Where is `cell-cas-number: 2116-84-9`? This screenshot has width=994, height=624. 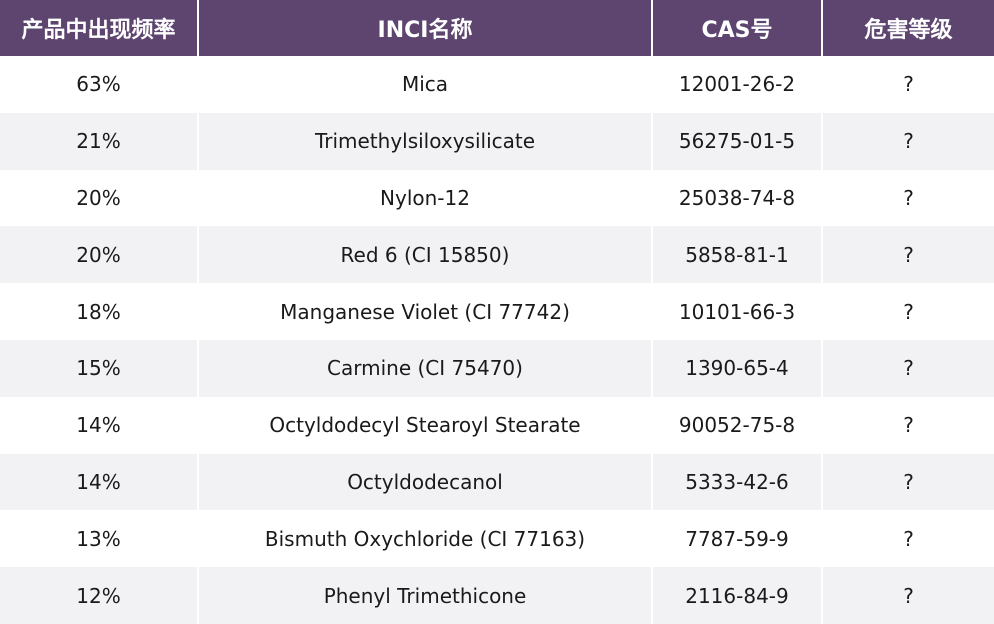 cell-cas-number: 2116-84-9 is located at coordinates (737, 595).